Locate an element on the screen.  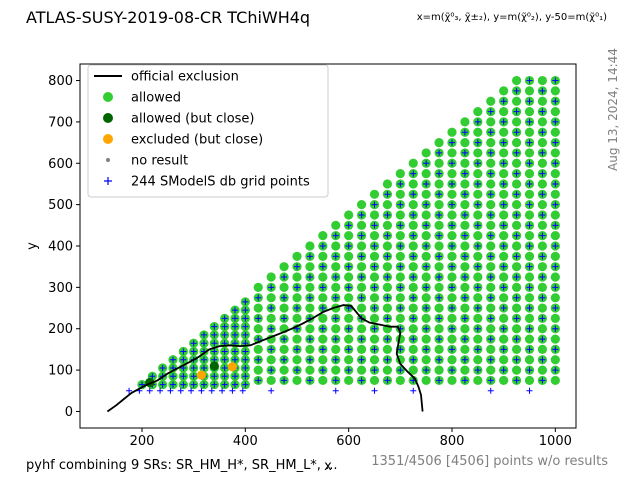
legend-plus-symbol is located at coordinates (108, 181).